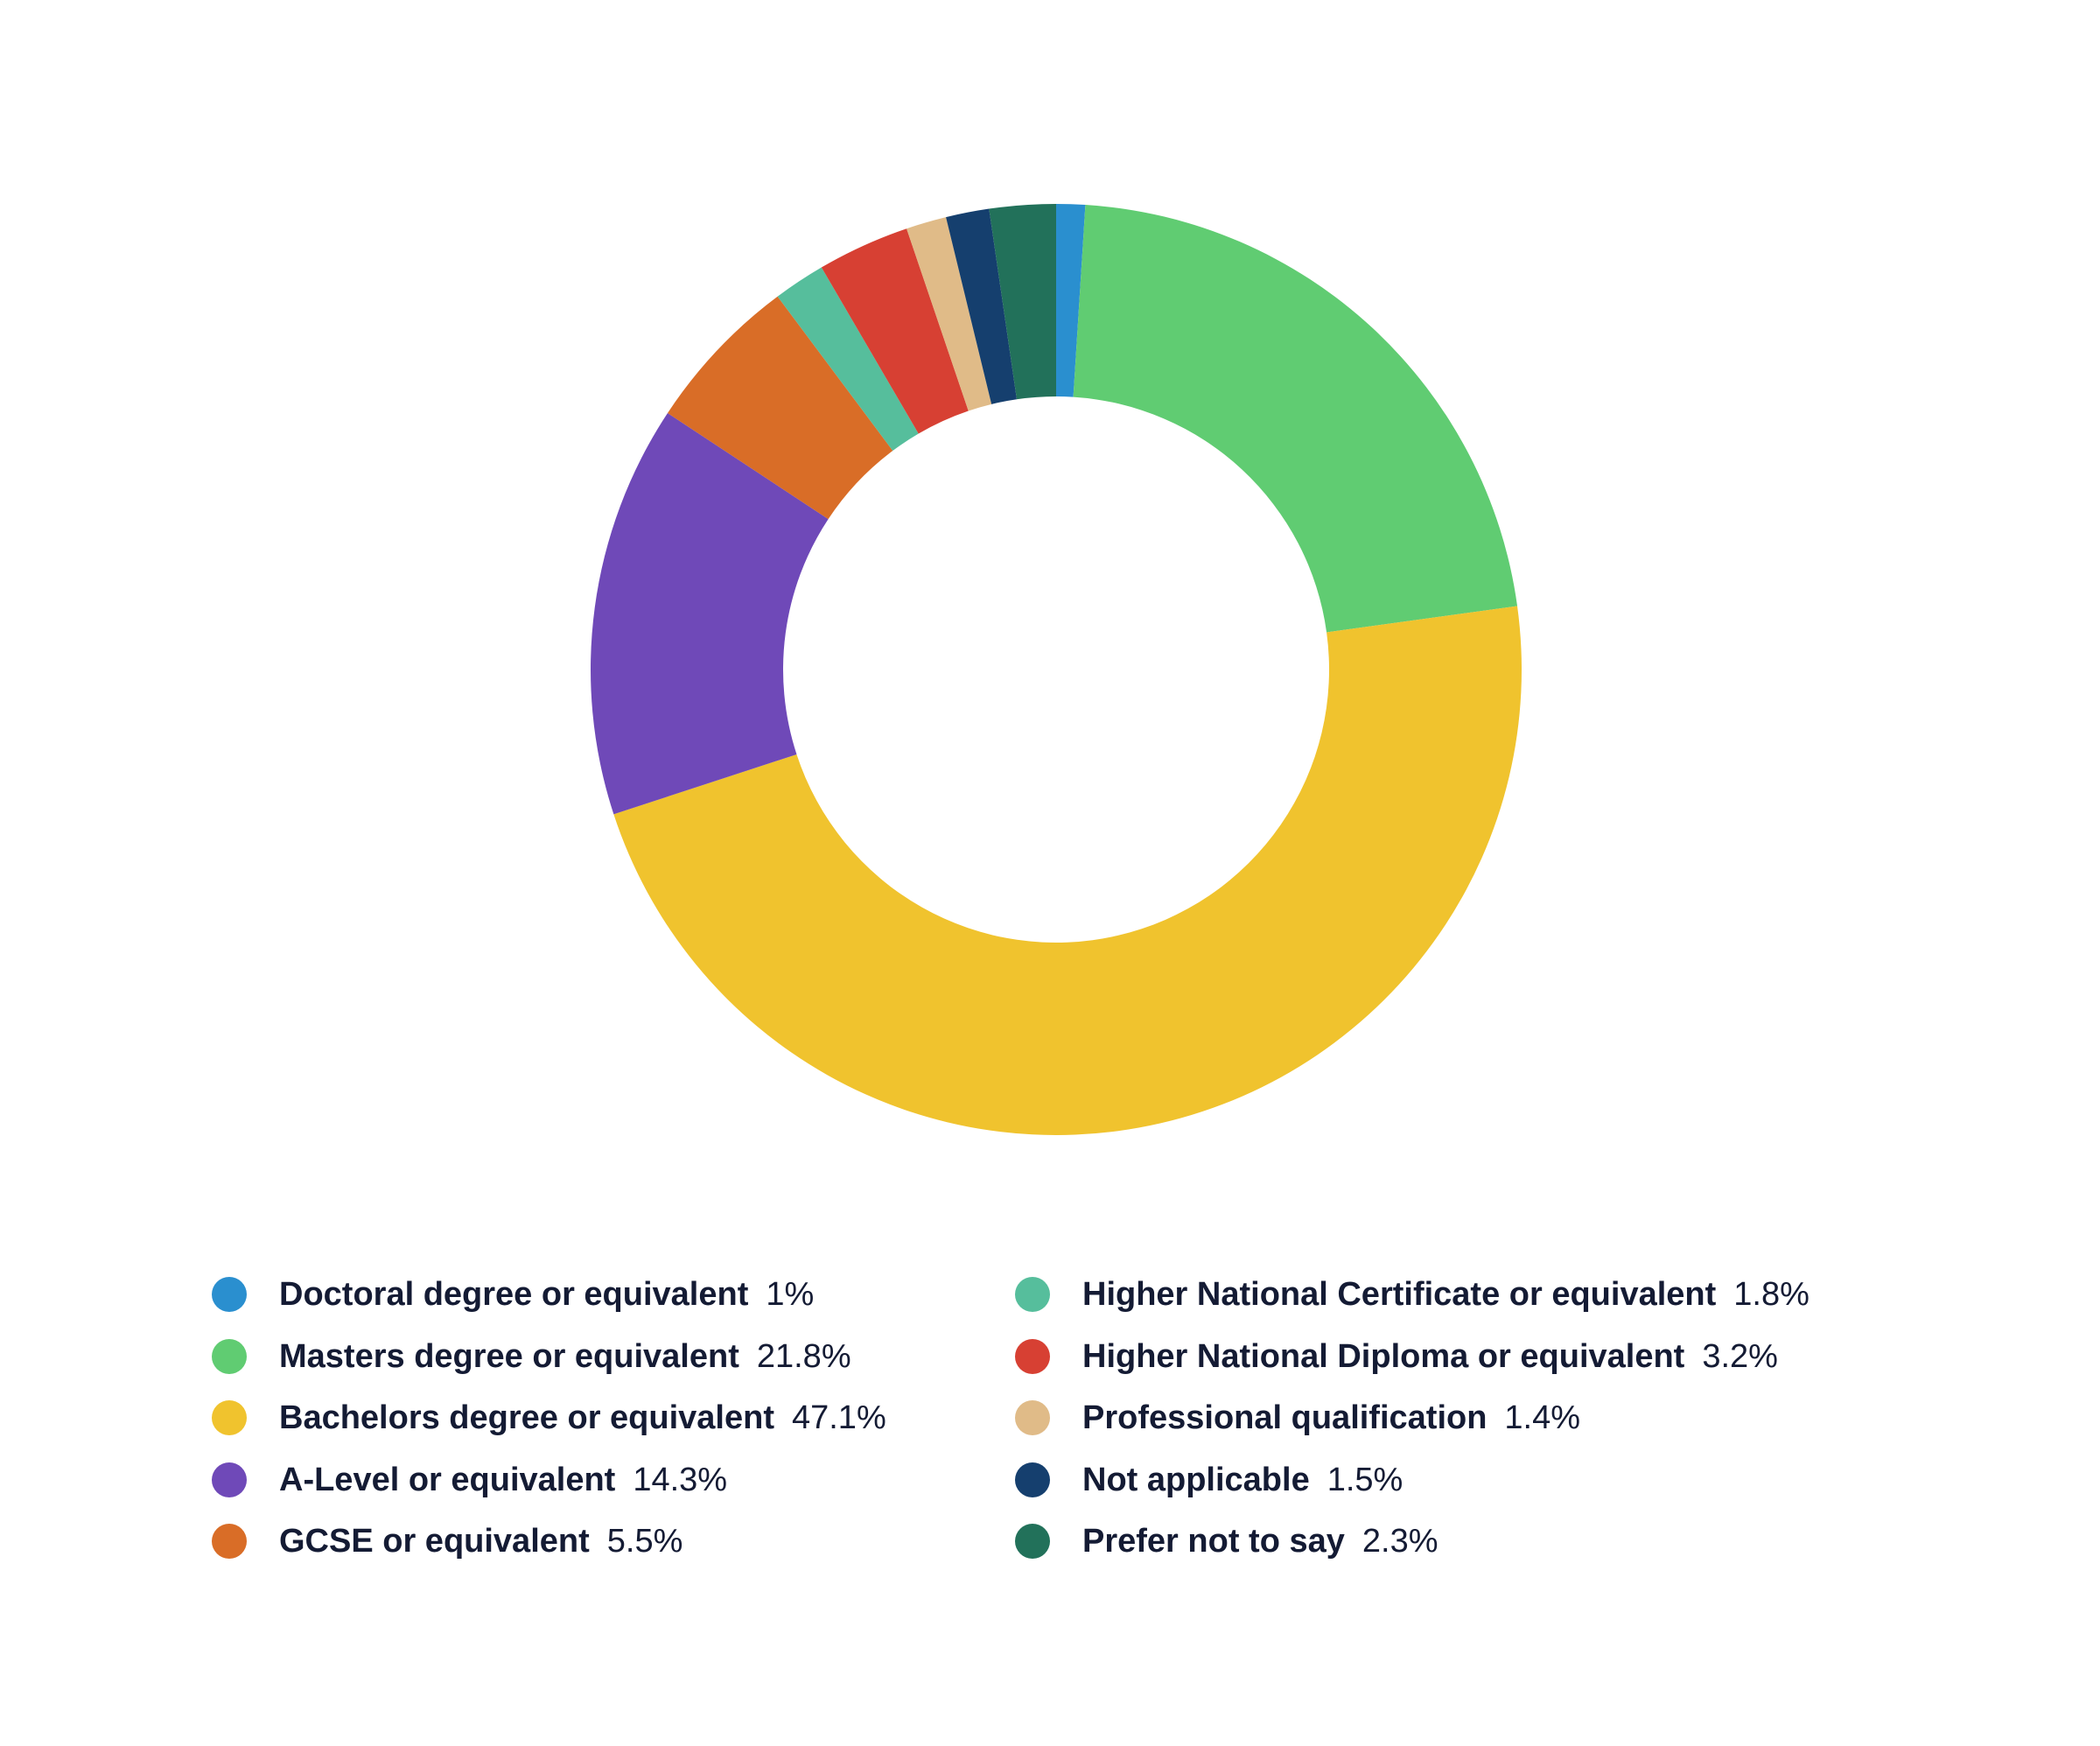 This screenshot has width=2100, height=1746. What do you see at coordinates (848, 359) in the screenshot?
I see `donut-slice-higher-national-certificate-or-equivalent` at bounding box center [848, 359].